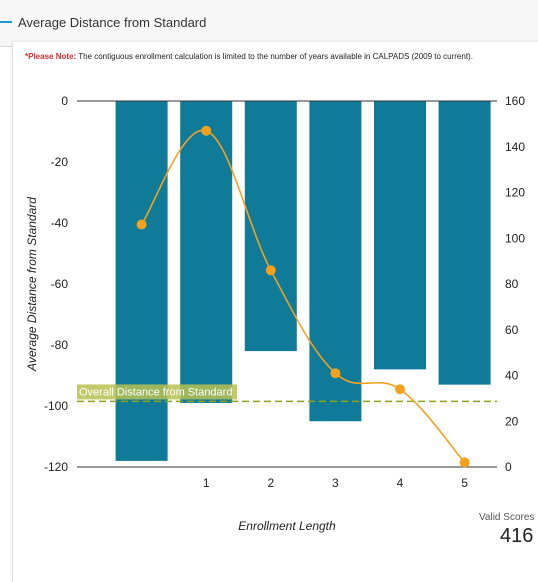 Image resolution: width=538 pixels, height=582 pixels. I want to click on overall-distance-label: Overall Distance from Standard, so click(155, 392).